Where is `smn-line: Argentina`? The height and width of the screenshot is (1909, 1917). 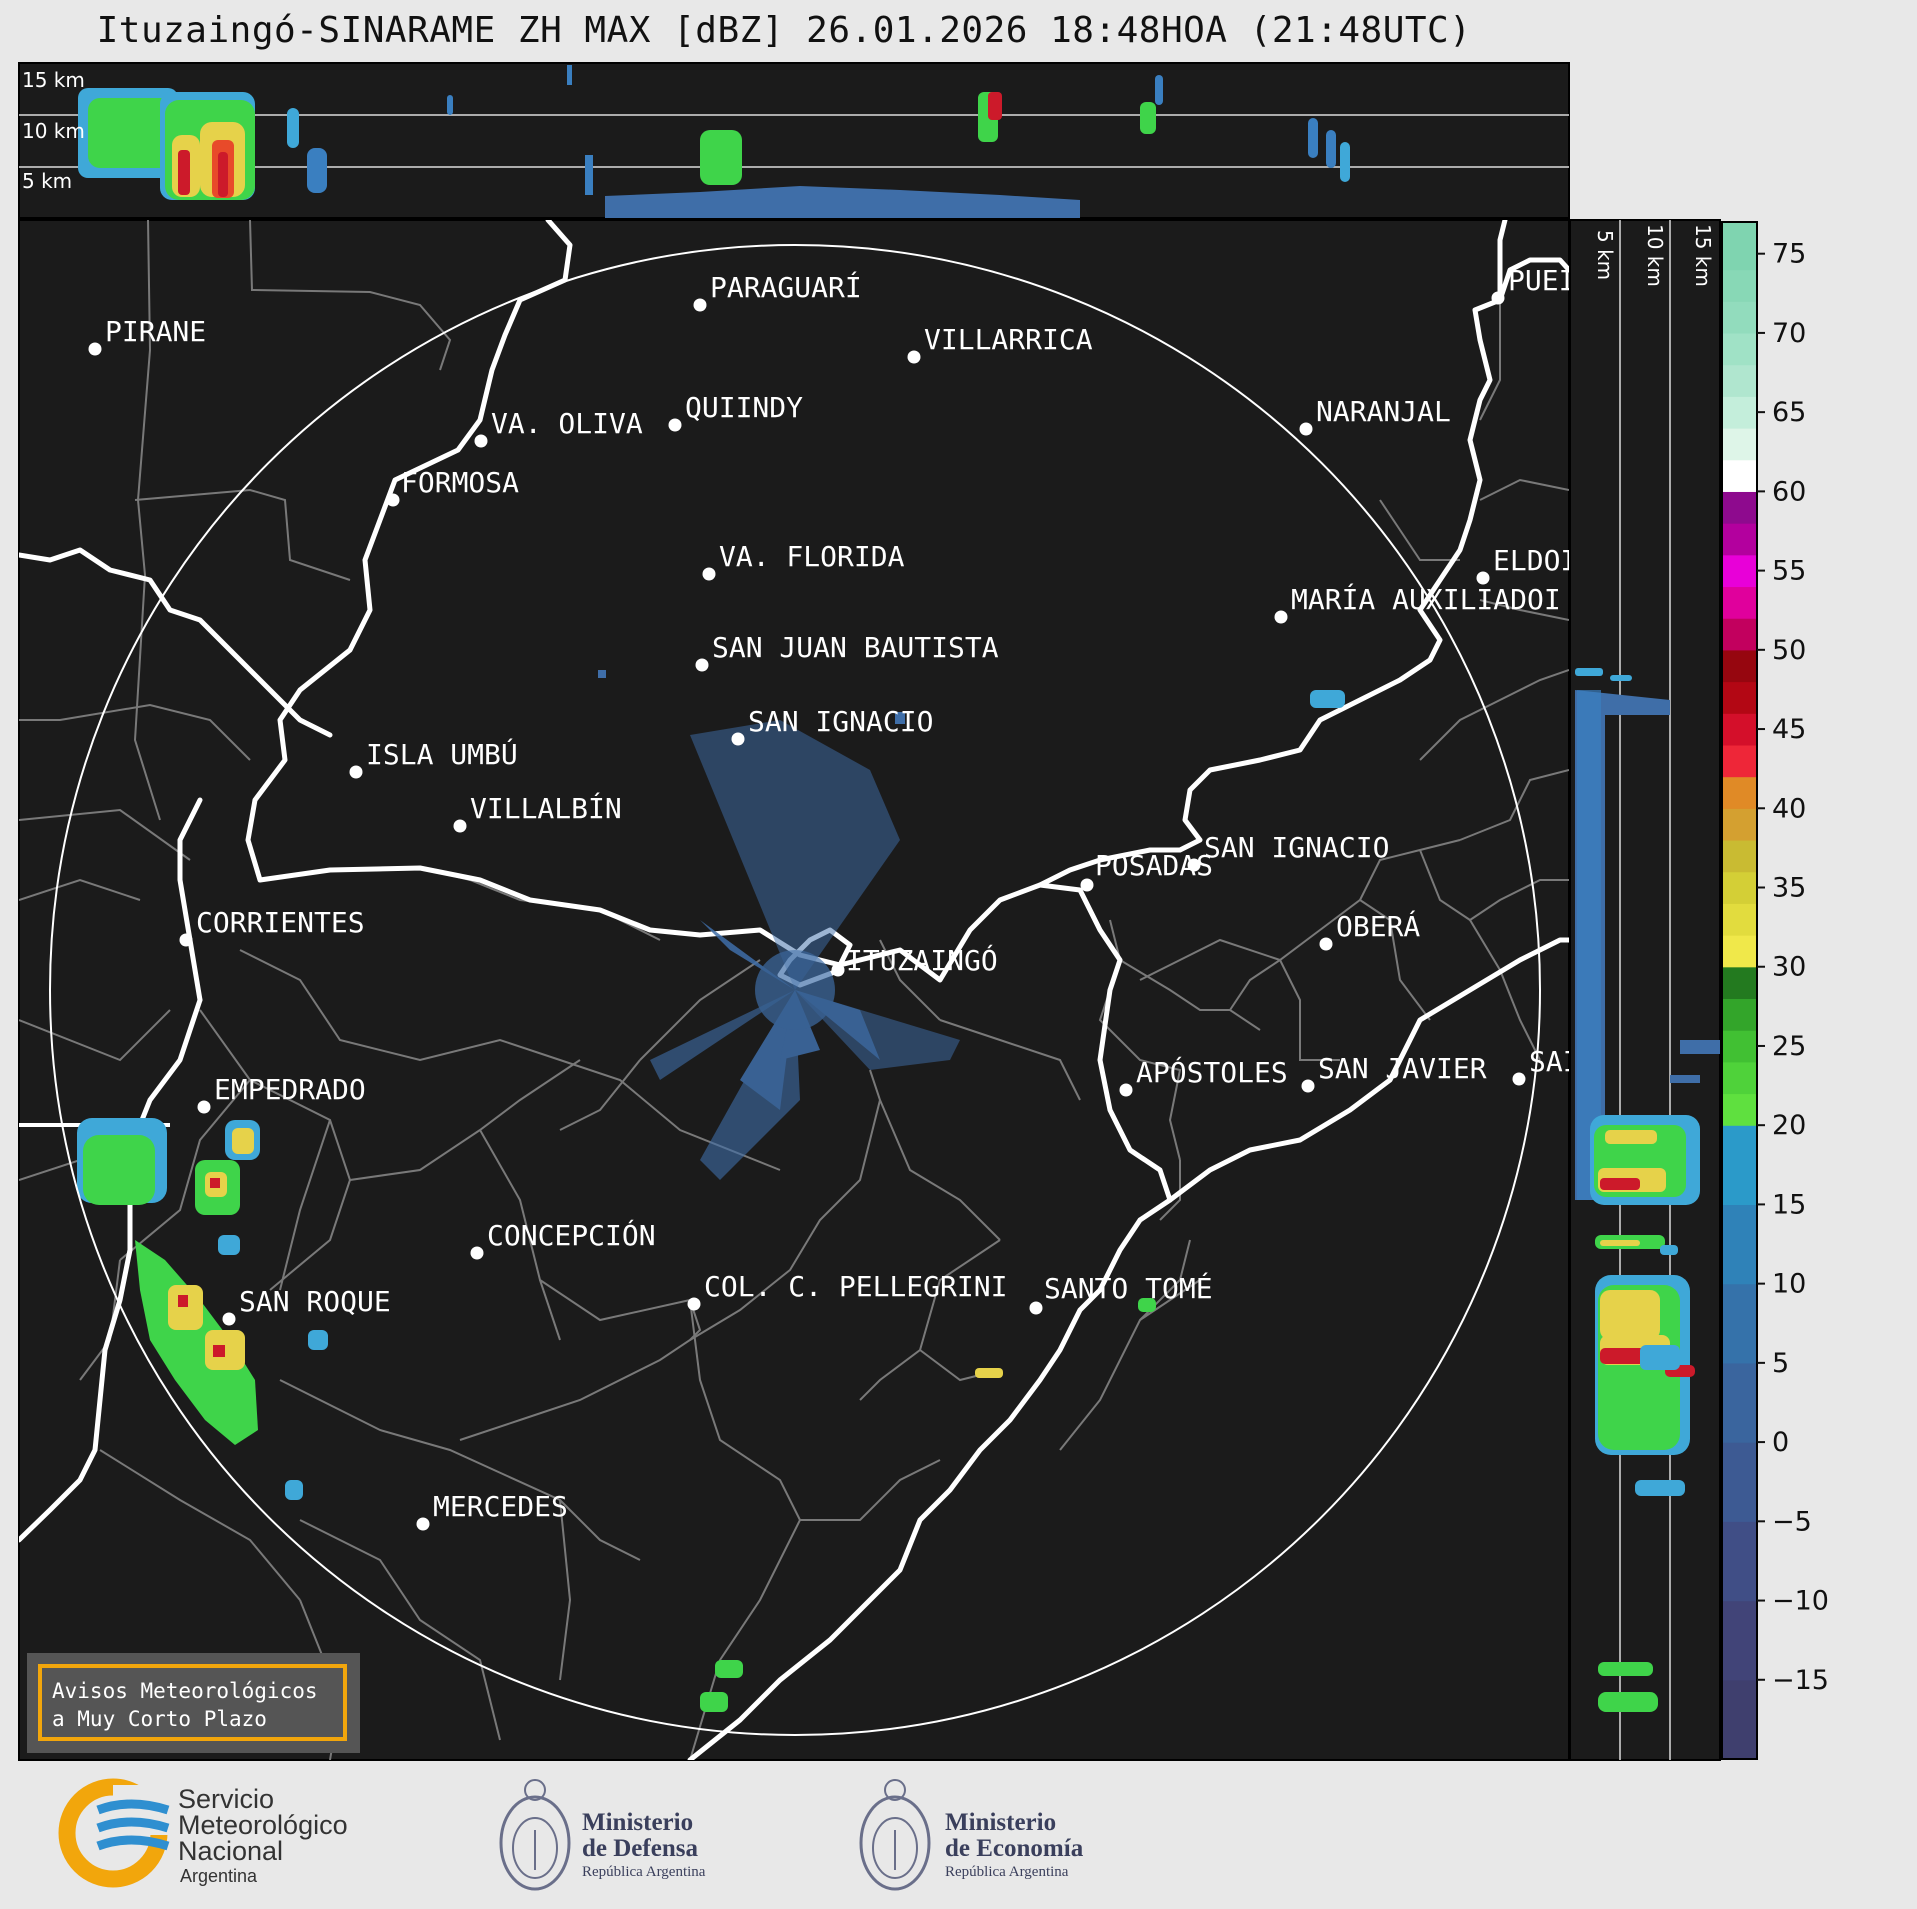
smn-line: Argentina is located at coordinates (219, 1876).